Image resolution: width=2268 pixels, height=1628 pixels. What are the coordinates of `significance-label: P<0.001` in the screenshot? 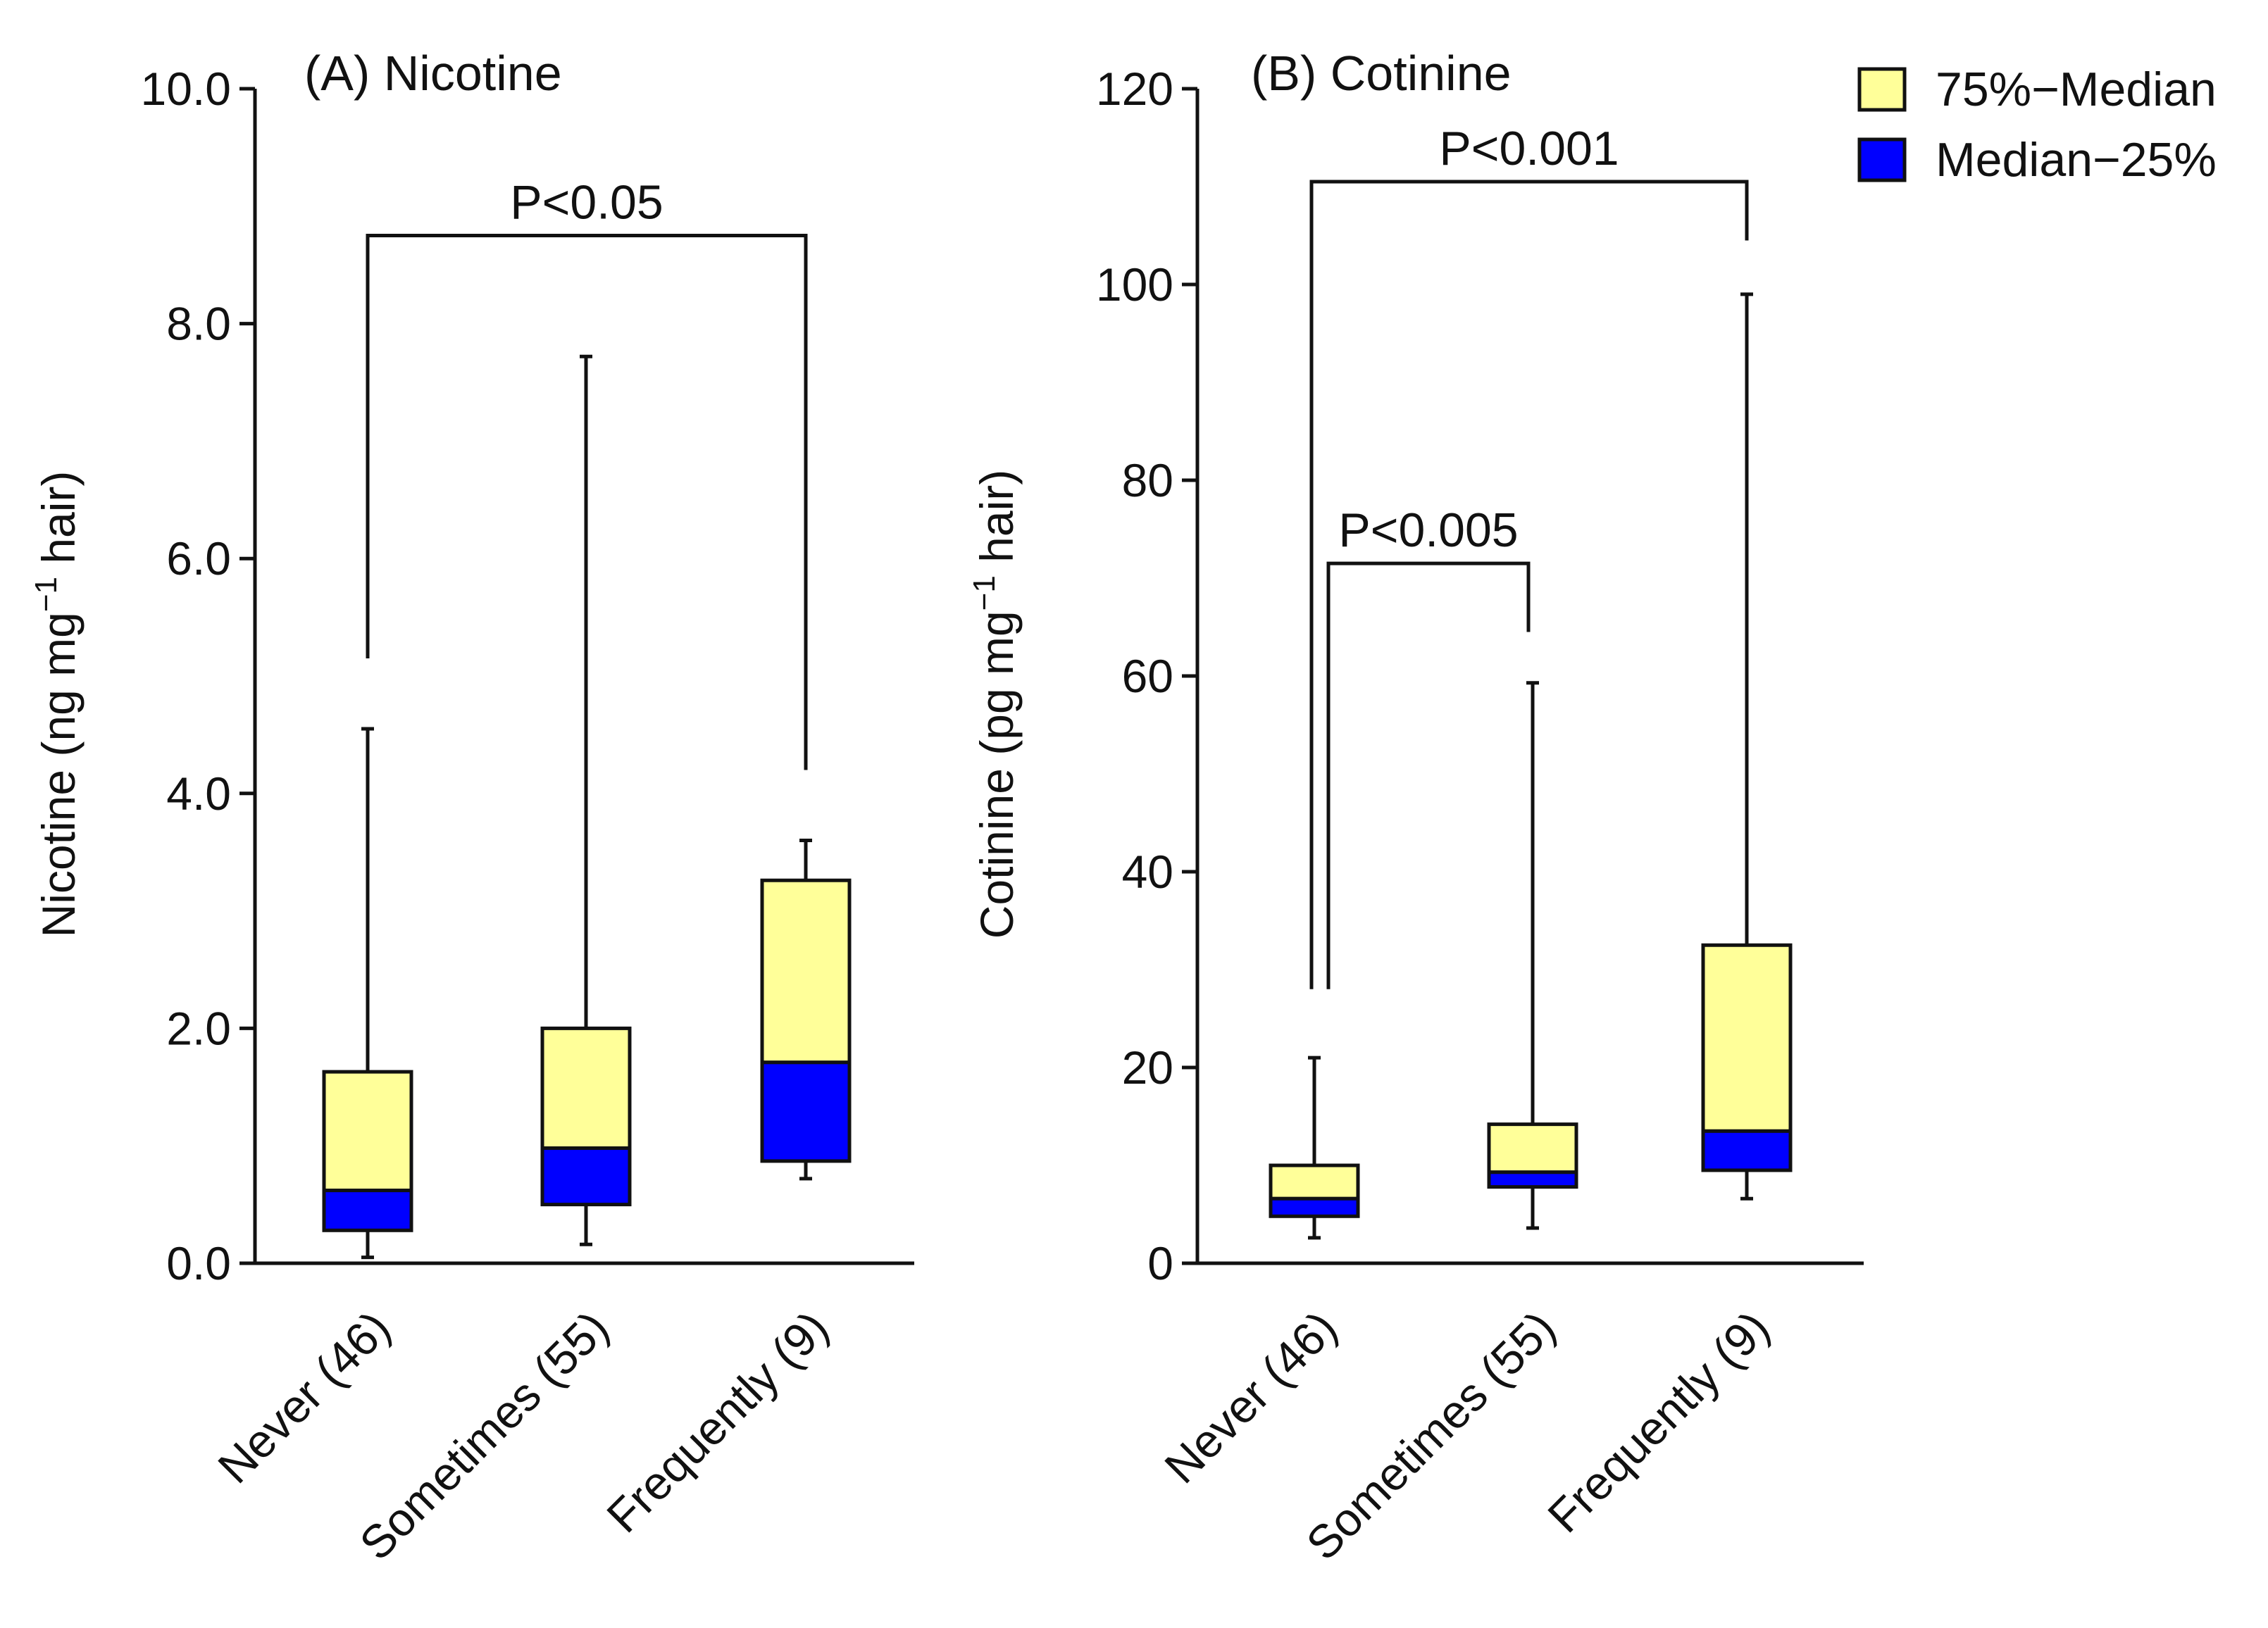 It's located at (1529, 148).